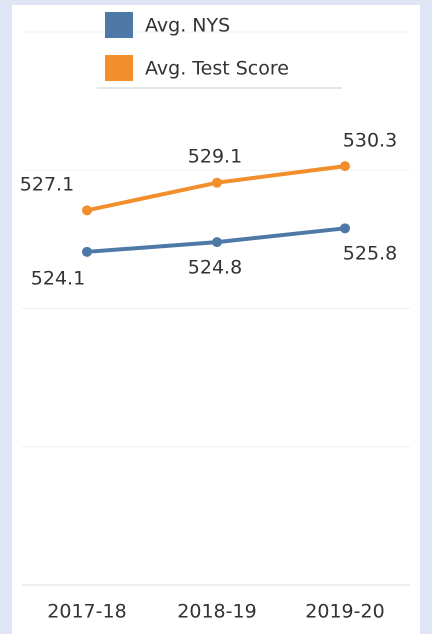 The height and width of the screenshot is (634, 432). Describe the element at coordinates (370, 254) in the screenshot. I see `data-label: 525.8` at that location.